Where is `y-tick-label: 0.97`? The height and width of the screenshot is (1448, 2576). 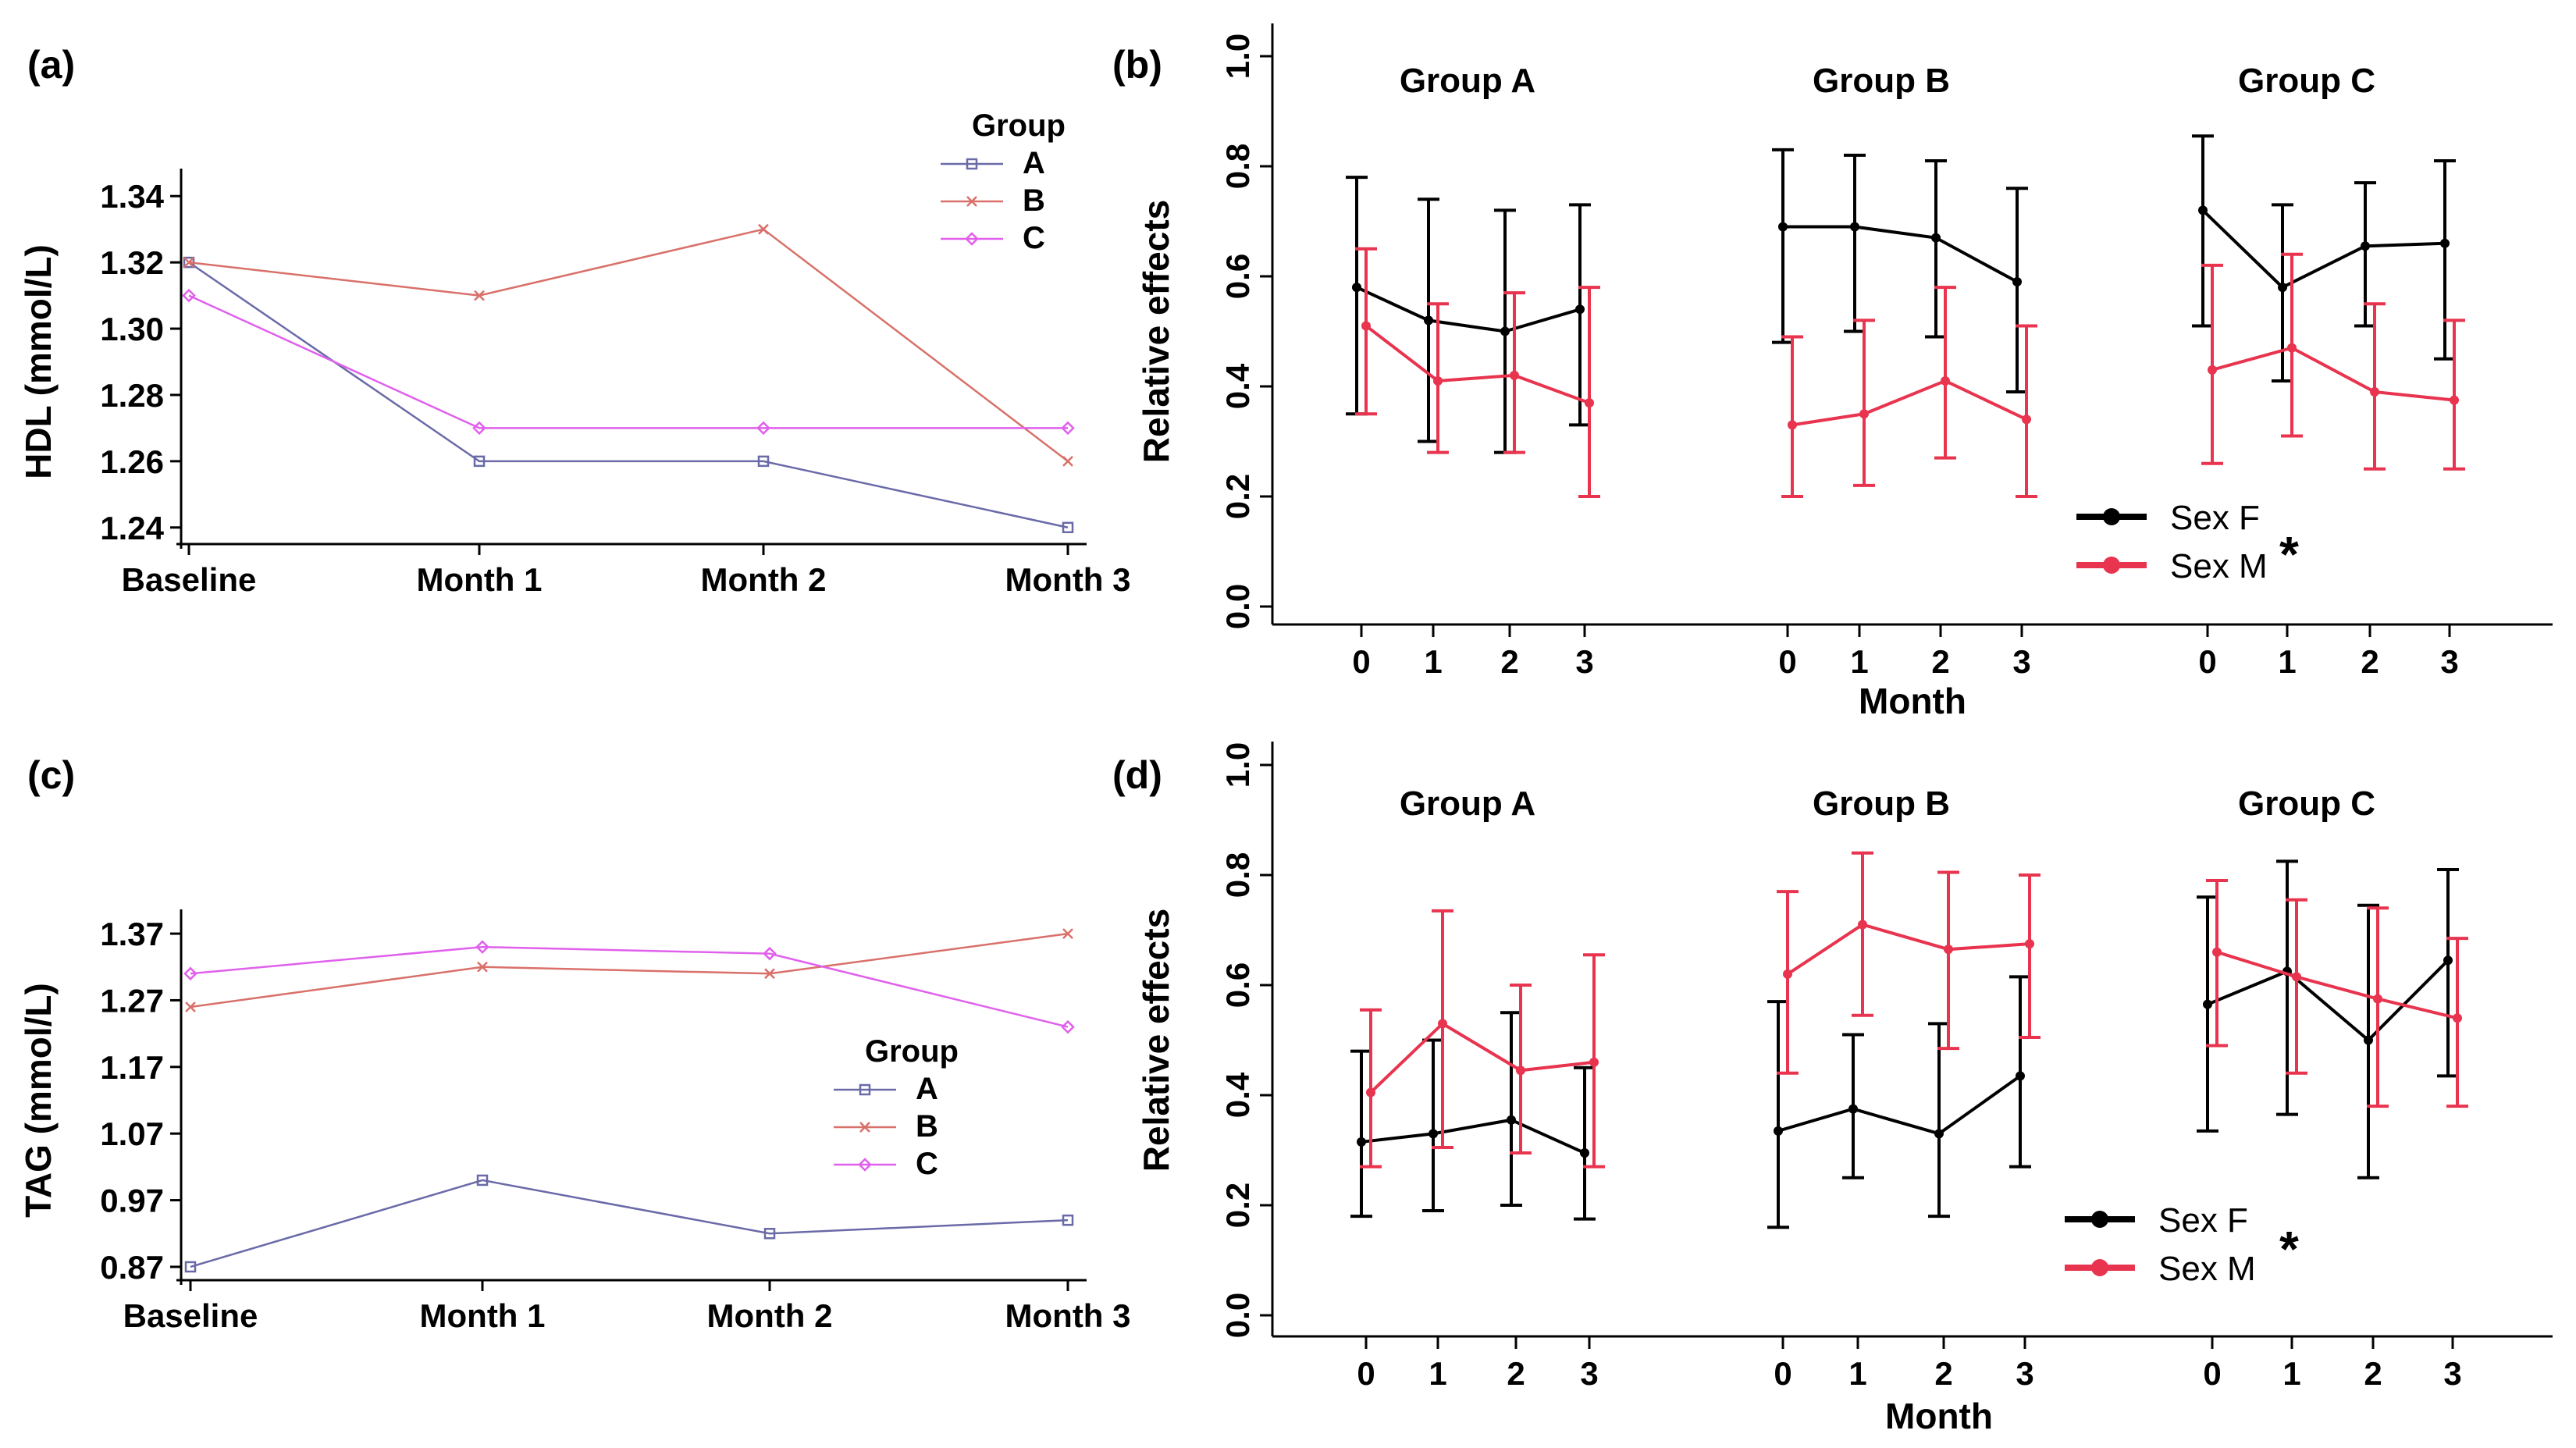
y-tick-label: 0.97 is located at coordinates (132, 1201).